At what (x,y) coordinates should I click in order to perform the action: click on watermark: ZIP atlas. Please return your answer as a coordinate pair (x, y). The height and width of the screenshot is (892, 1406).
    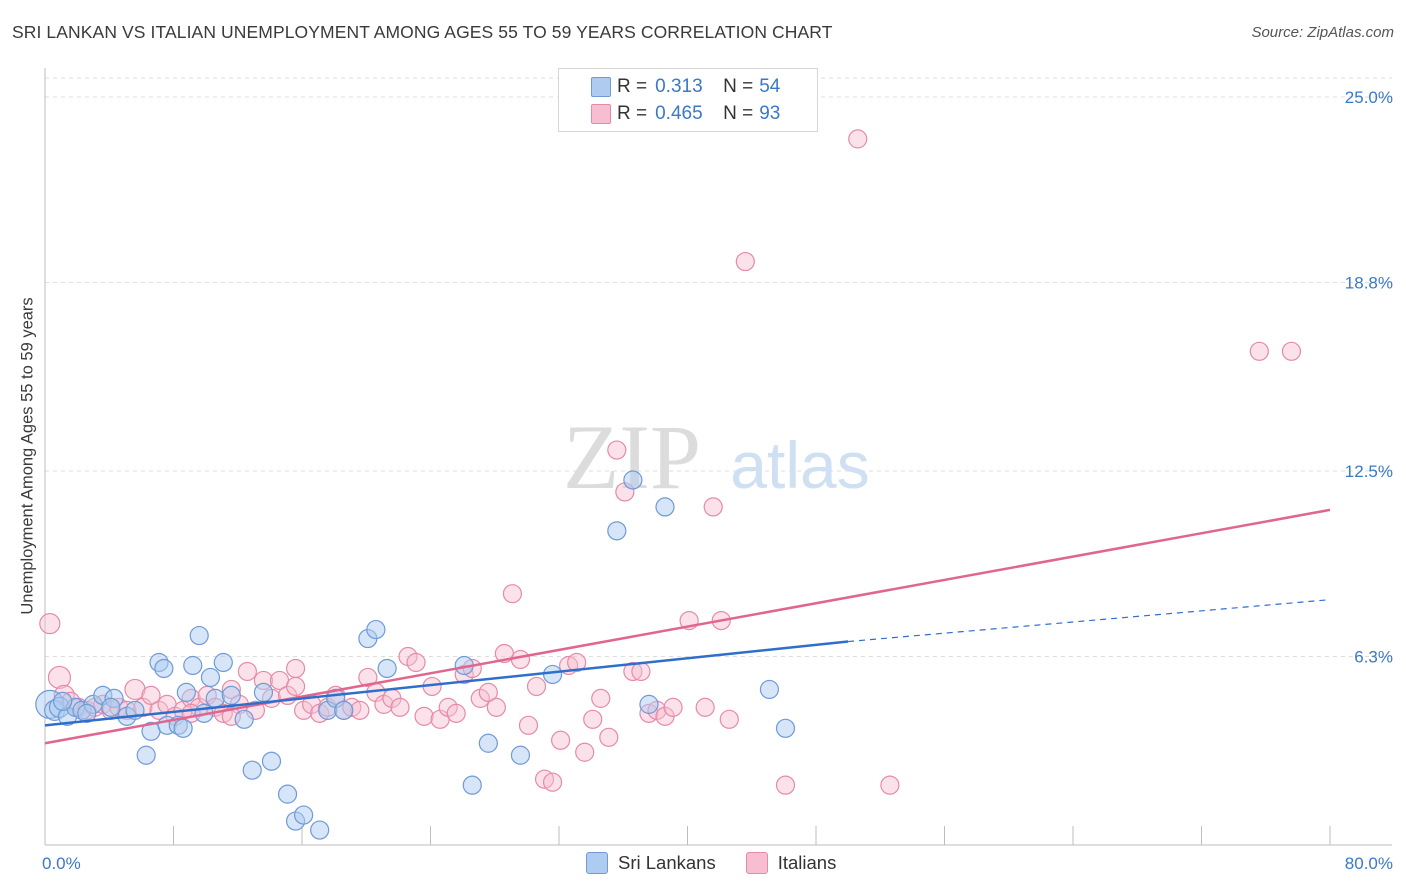
    Looking at the image, I should click on (716, 457).